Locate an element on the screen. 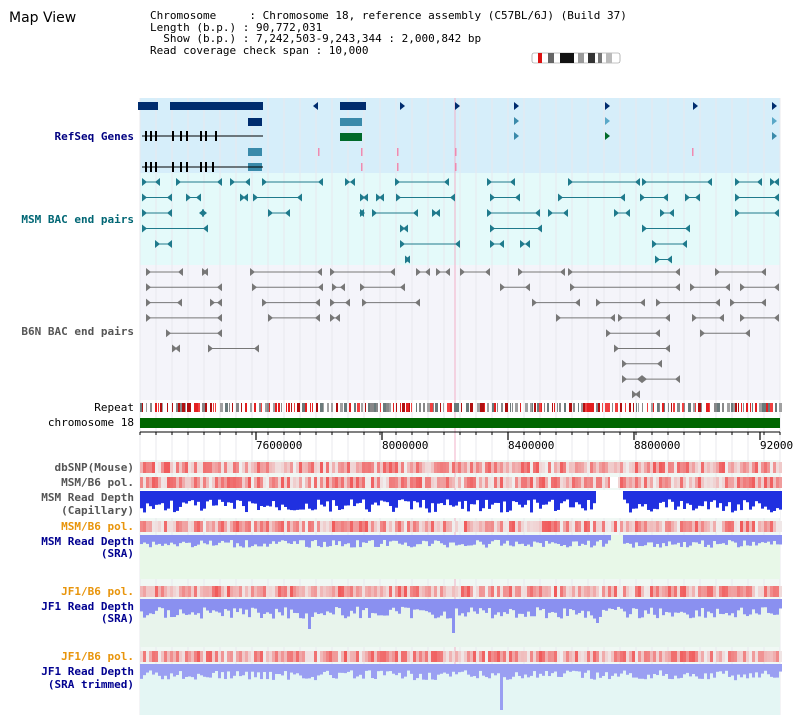  track-label-chromosome: chromosome 18 is located at coordinates (90, 422).